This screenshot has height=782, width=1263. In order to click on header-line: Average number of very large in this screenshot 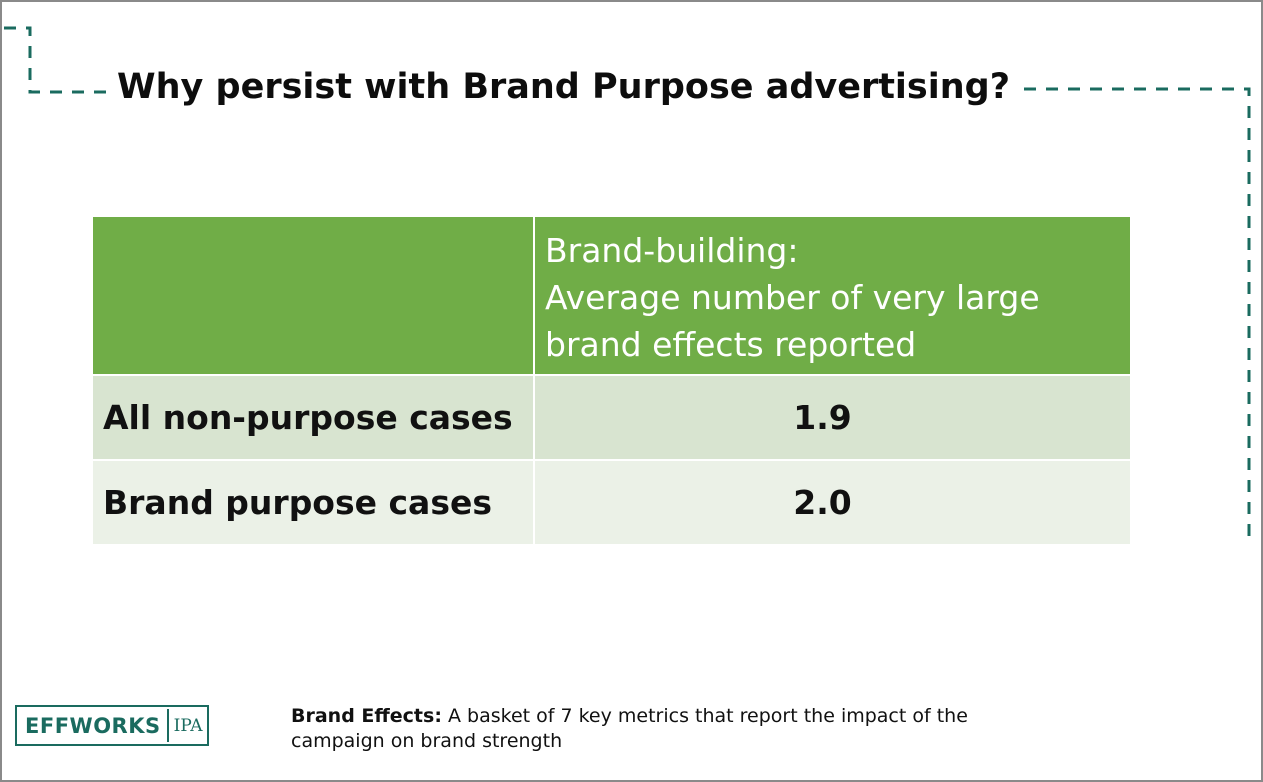, I will do `click(792, 297)`.